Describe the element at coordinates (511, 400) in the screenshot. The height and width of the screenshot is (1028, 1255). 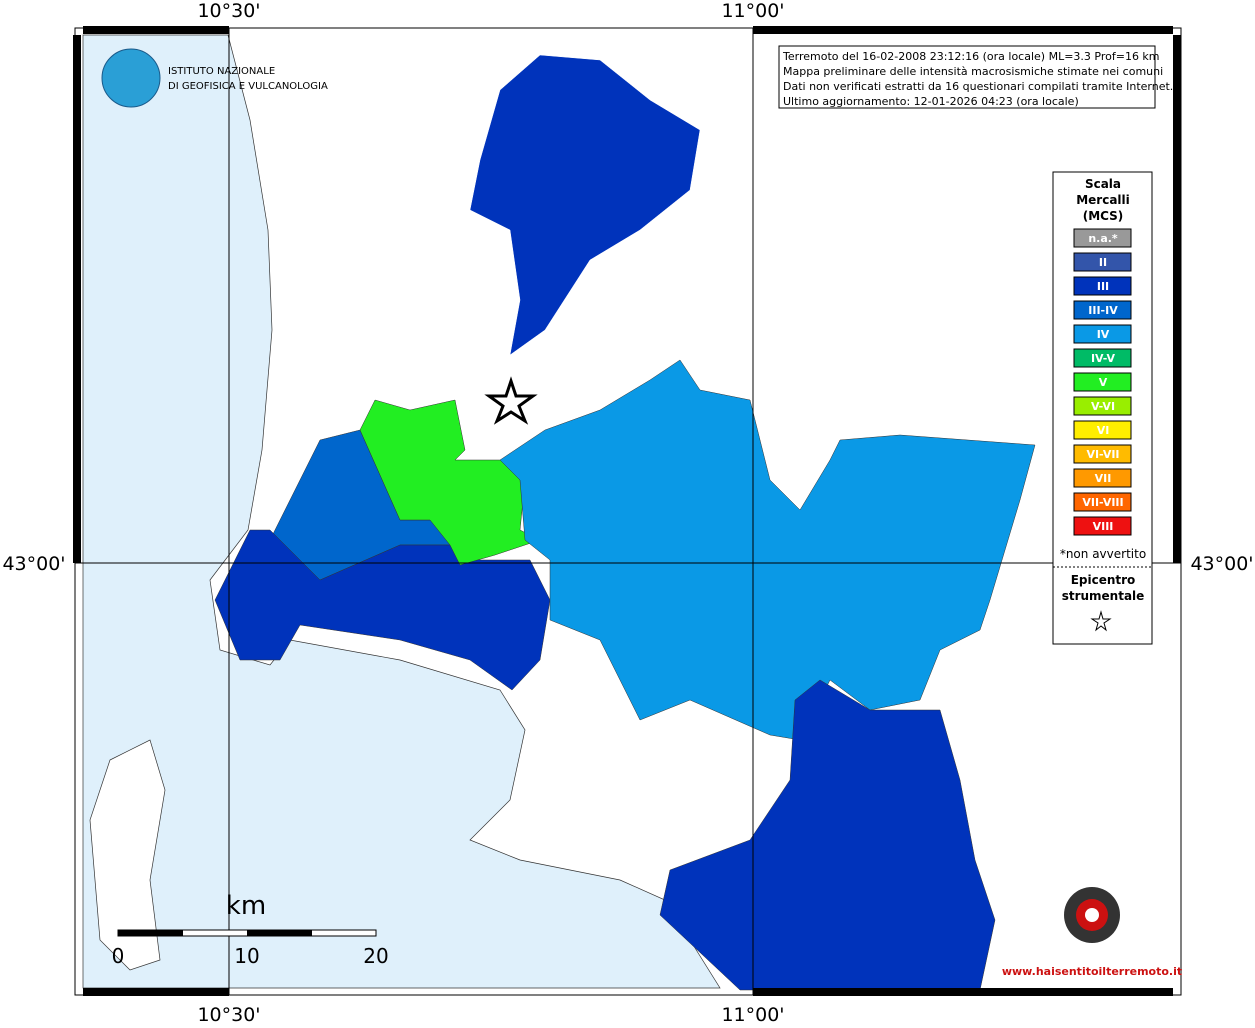
I see `epicenter-star` at that location.